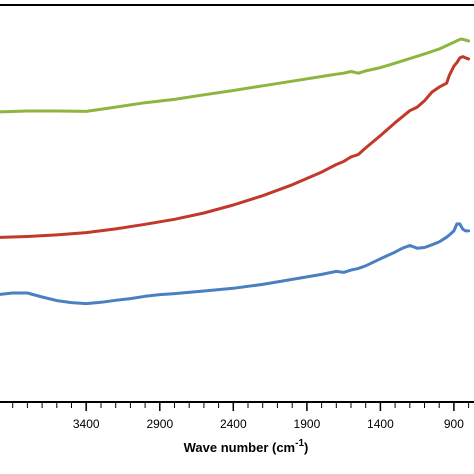 The width and height of the screenshot is (474, 474). I want to click on x-axis-title: Wave number (cm-1), so click(246, 446).